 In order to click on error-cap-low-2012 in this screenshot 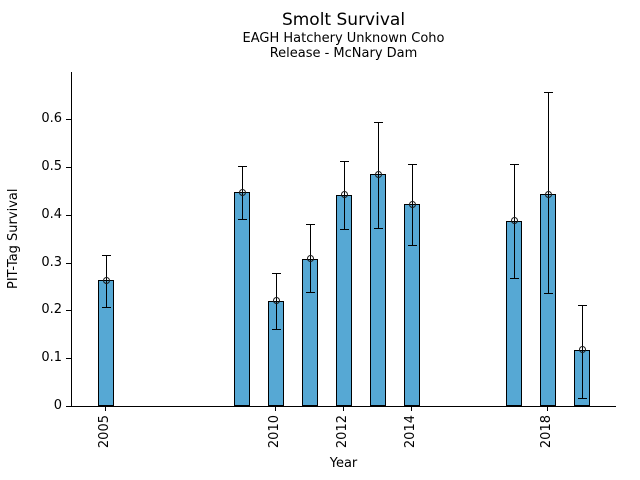, I will do `click(344, 229)`.